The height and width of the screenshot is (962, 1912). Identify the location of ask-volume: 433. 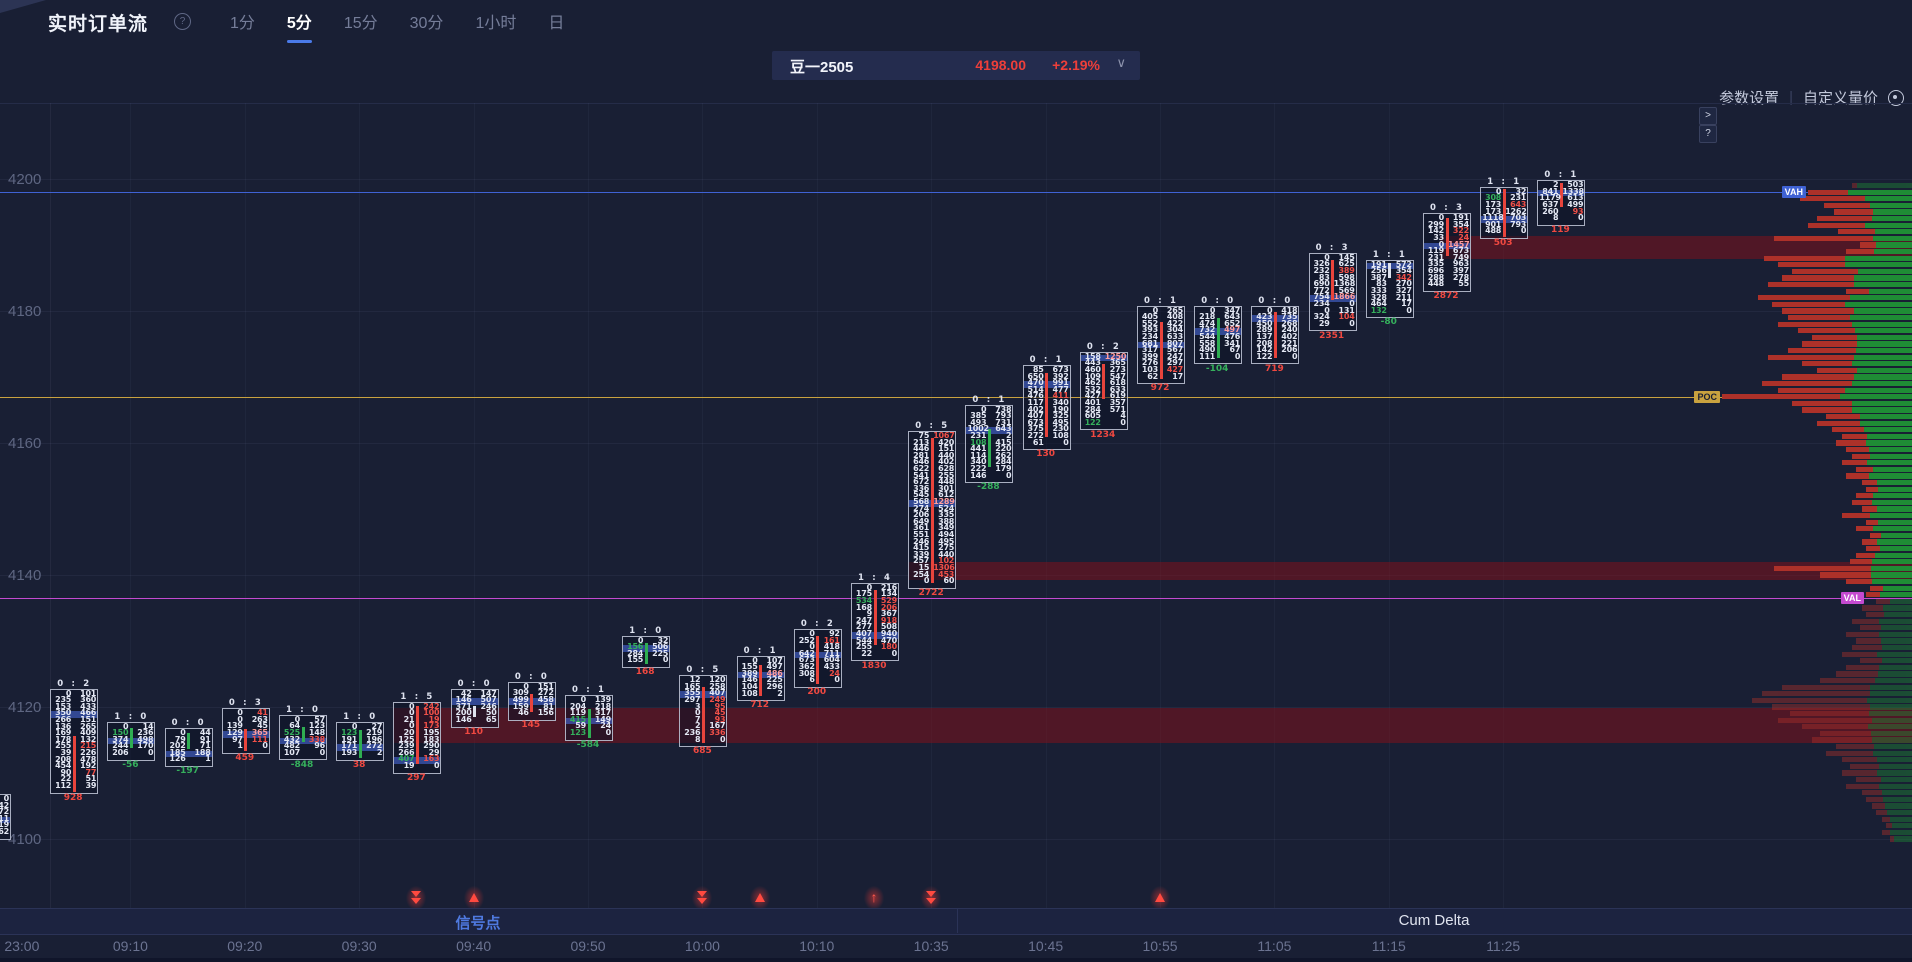
(88, 706).